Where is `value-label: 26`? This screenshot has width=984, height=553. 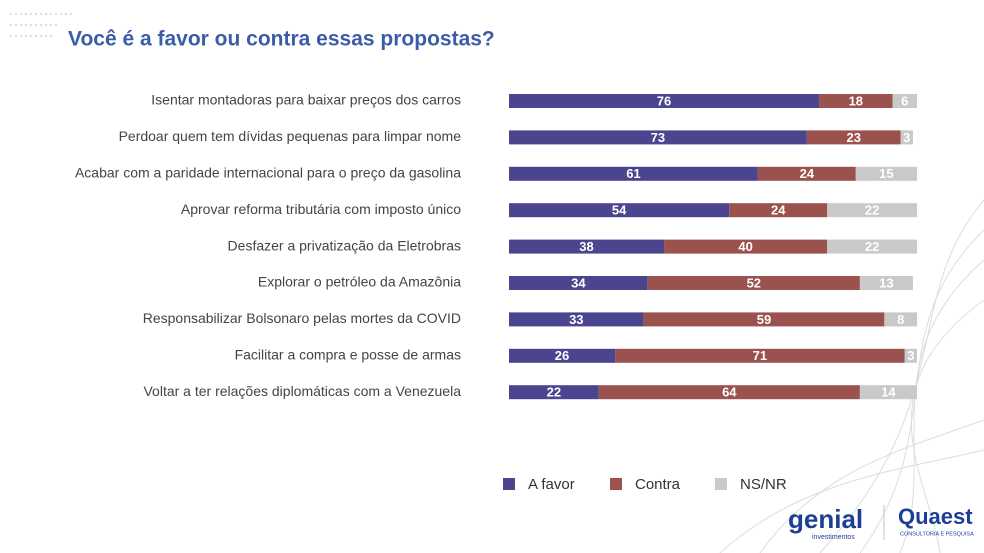 value-label: 26 is located at coordinates (562, 355).